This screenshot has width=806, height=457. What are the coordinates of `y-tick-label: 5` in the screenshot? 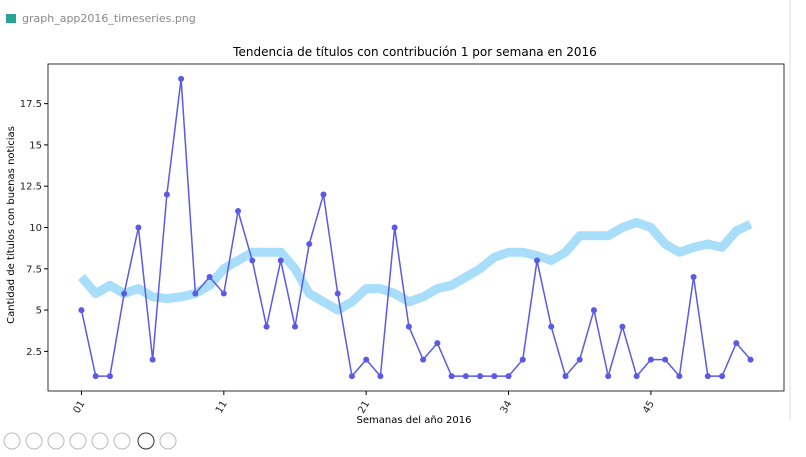 It's located at (39, 311).